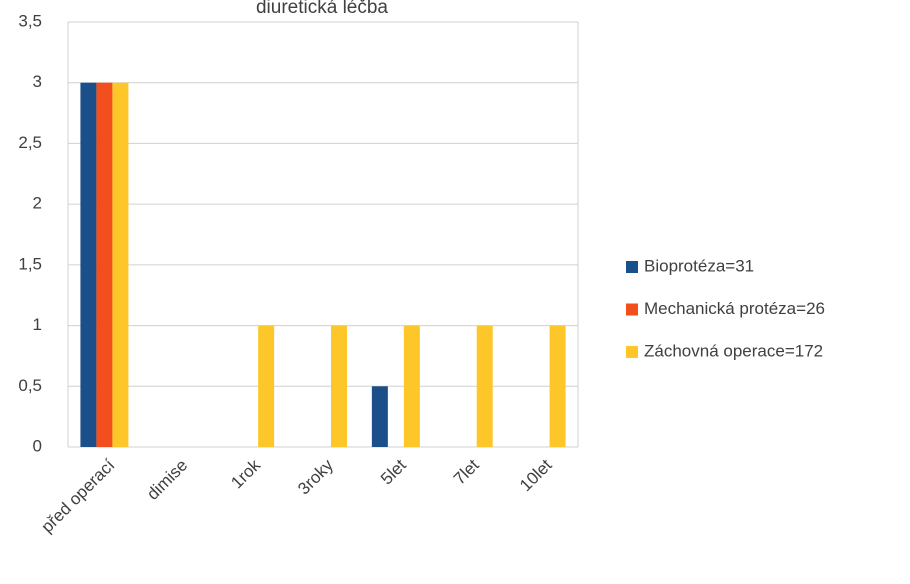 The image size is (910, 584). I want to click on legend-label: Mechanická protéza=26, so click(734, 308).